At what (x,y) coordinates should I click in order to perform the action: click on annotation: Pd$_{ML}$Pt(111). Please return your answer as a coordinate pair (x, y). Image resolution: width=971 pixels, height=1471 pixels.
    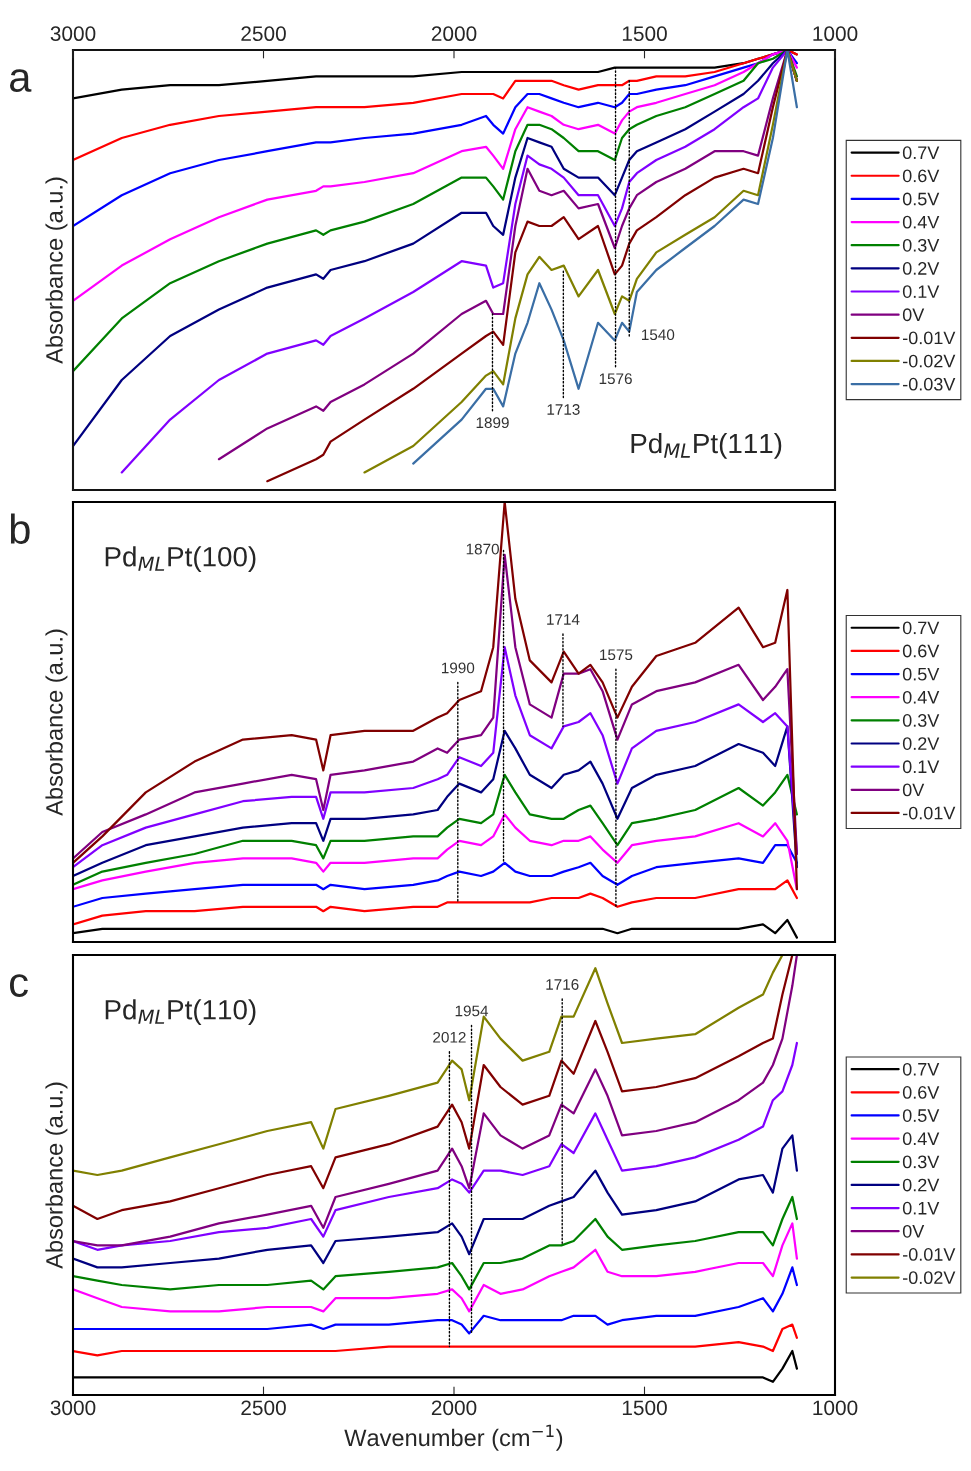
    Looking at the image, I should click on (706, 445).